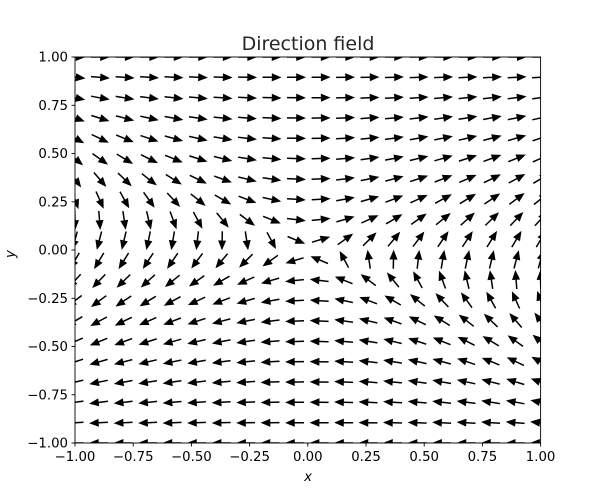 The height and width of the screenshot is (500, 600). What do you see at coordinates (249, 457) in the screenshot?
I see `x-tick-label: −0.25` at bounding box center [249, 457].